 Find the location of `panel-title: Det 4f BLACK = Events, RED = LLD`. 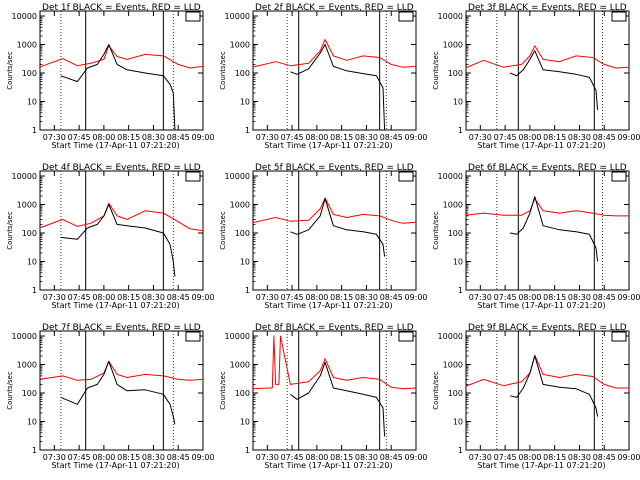

panel-title: Det 4f BLACK = Events, RED = LLD is located at coordinates (121, 168).